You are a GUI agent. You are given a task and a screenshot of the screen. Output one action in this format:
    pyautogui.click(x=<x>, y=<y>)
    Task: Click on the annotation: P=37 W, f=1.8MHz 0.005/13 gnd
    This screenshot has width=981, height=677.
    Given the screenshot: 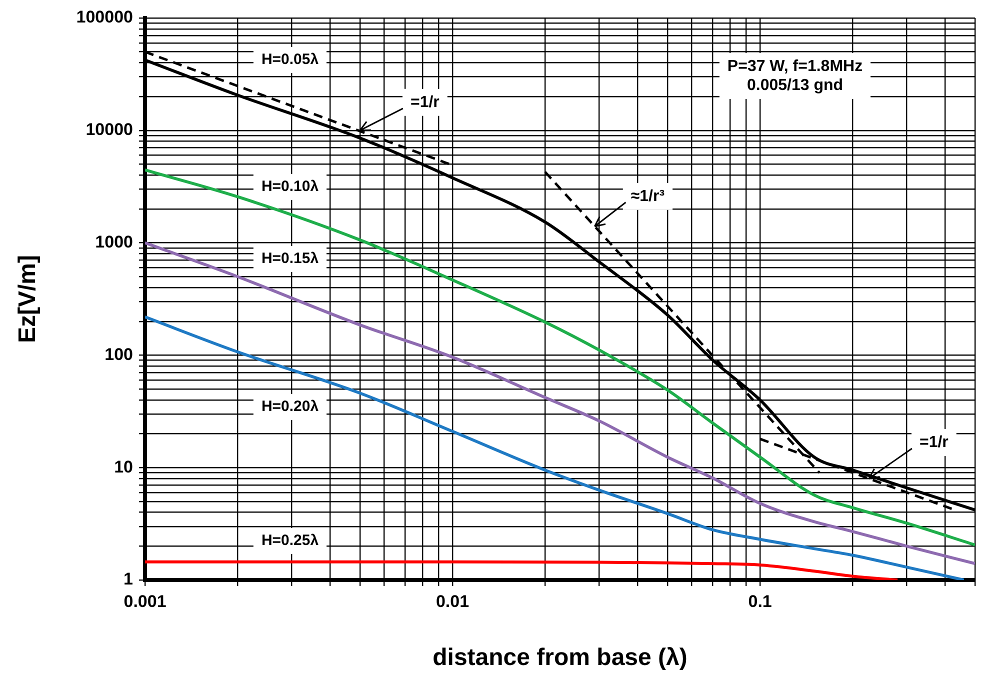 What is the action you would take?
    pyautogui.click(x=795, y=76)
    